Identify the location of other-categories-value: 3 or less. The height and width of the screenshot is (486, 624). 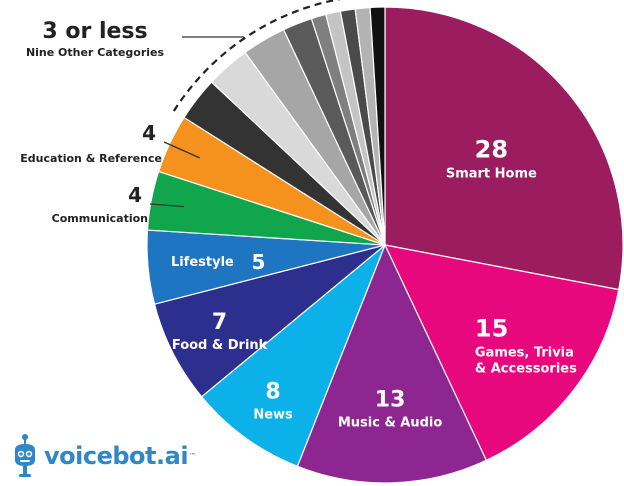
(94, 31).